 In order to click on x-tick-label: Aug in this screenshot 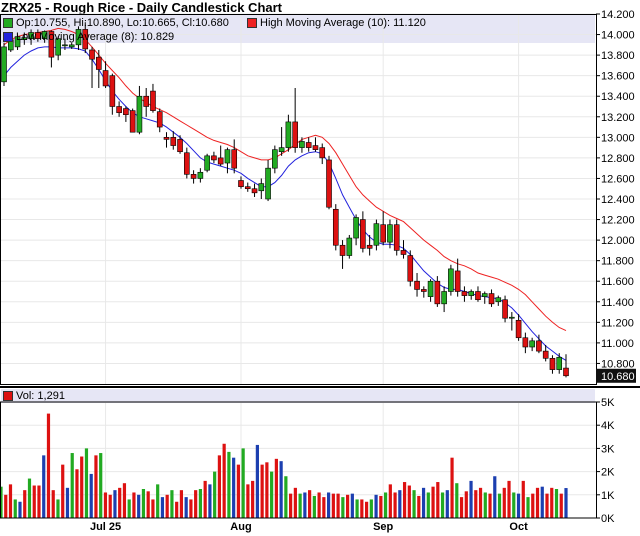, I will do `click(240, 527)`.